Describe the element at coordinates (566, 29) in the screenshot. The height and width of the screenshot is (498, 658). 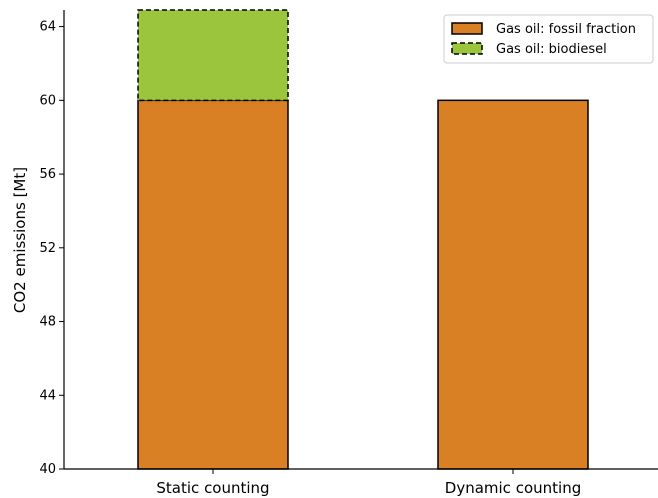
I see `legend-label-fossil: Gas oil: fossil fraction` at that location.